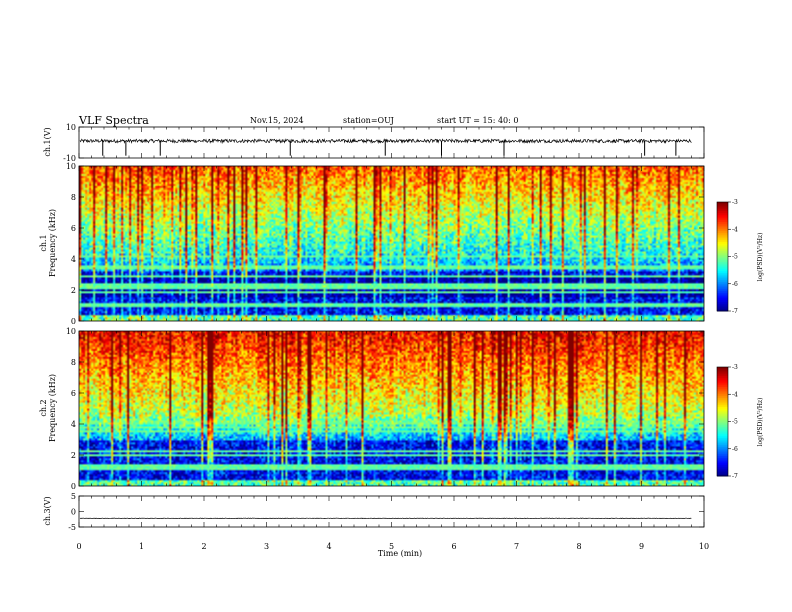  Describe the element at coordinates (477, 120) in the screenshot. I see `start-time-label: start UT = 15: 40: 0` at that location.